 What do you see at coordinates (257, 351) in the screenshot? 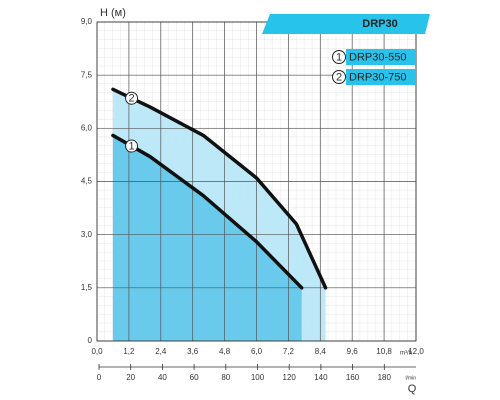
I see `x-tick-label: 6,0` at bounding box center [257, 351].